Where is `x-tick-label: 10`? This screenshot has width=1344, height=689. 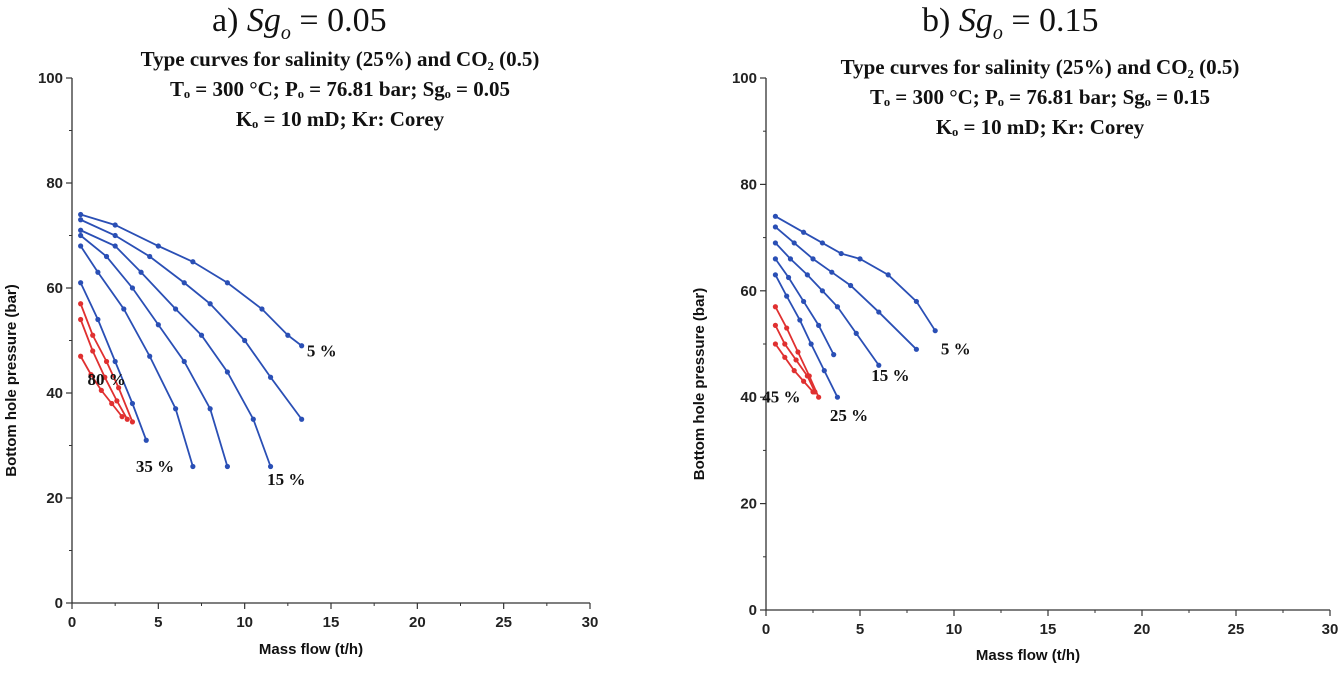 x-tick-label: 10 is located at coordinates (244, 622).